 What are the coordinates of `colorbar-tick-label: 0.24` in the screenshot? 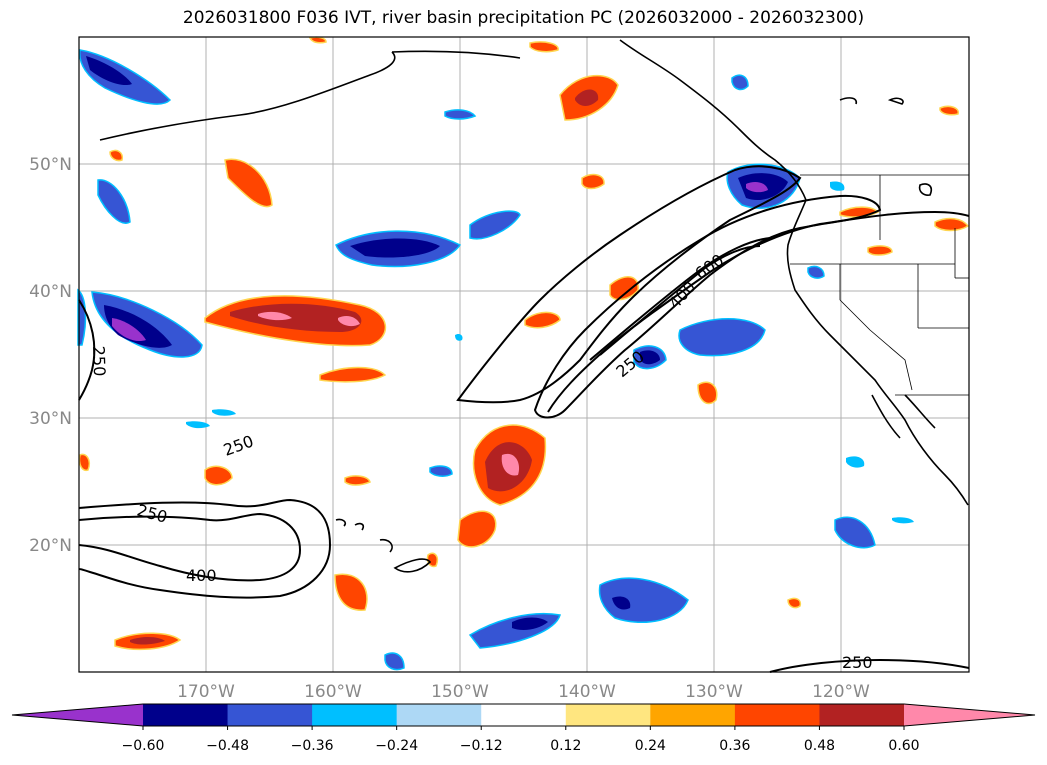 It's located at (650, 746).